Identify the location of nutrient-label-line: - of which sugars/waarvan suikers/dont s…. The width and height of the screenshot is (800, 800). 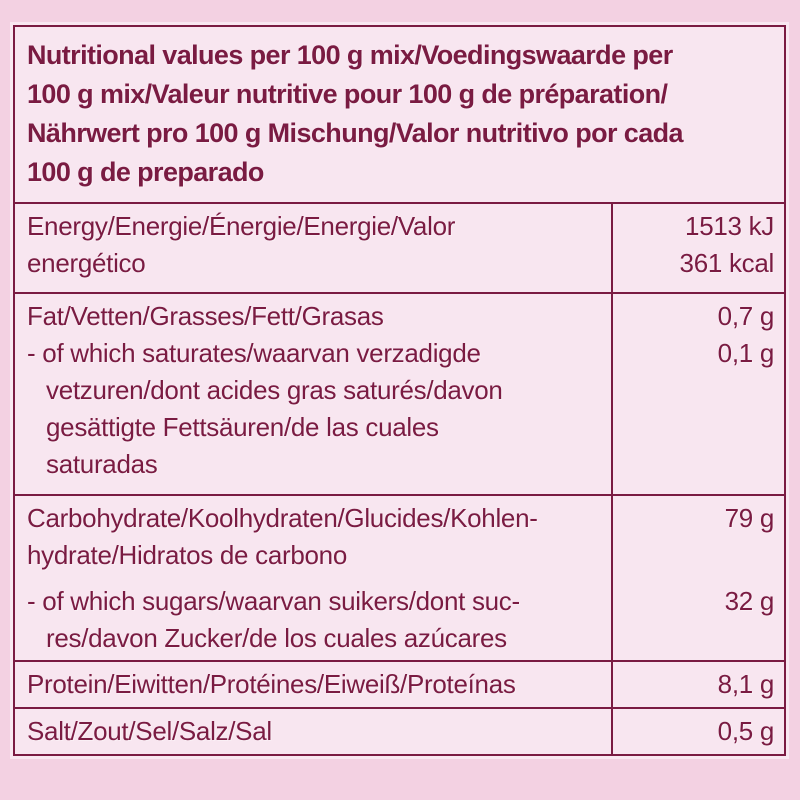
(273, 601).